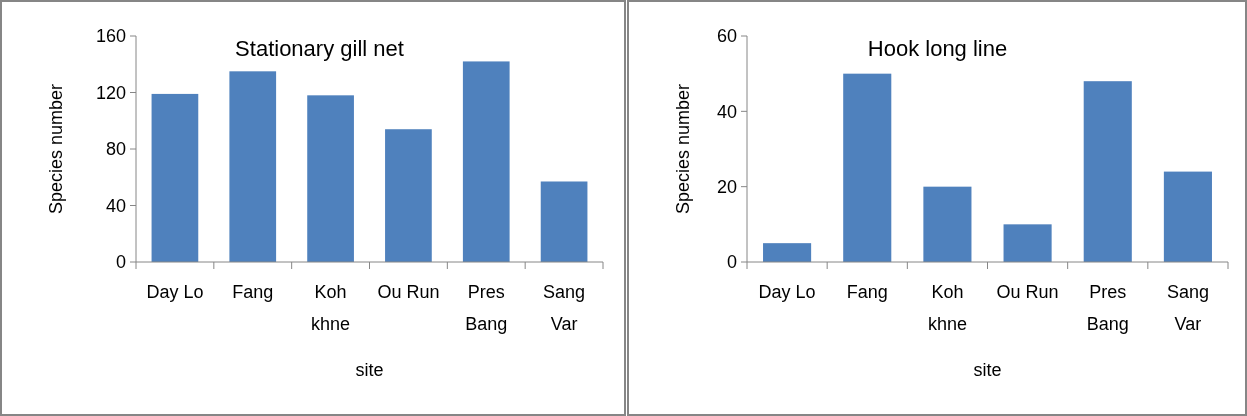 Image resolution: width=1247 pixels, height=416 pixels. What do you see at coordinates (726, 36) in the screenshot?
I see `y-tick-label: 60` at bounding box center [726, 36].